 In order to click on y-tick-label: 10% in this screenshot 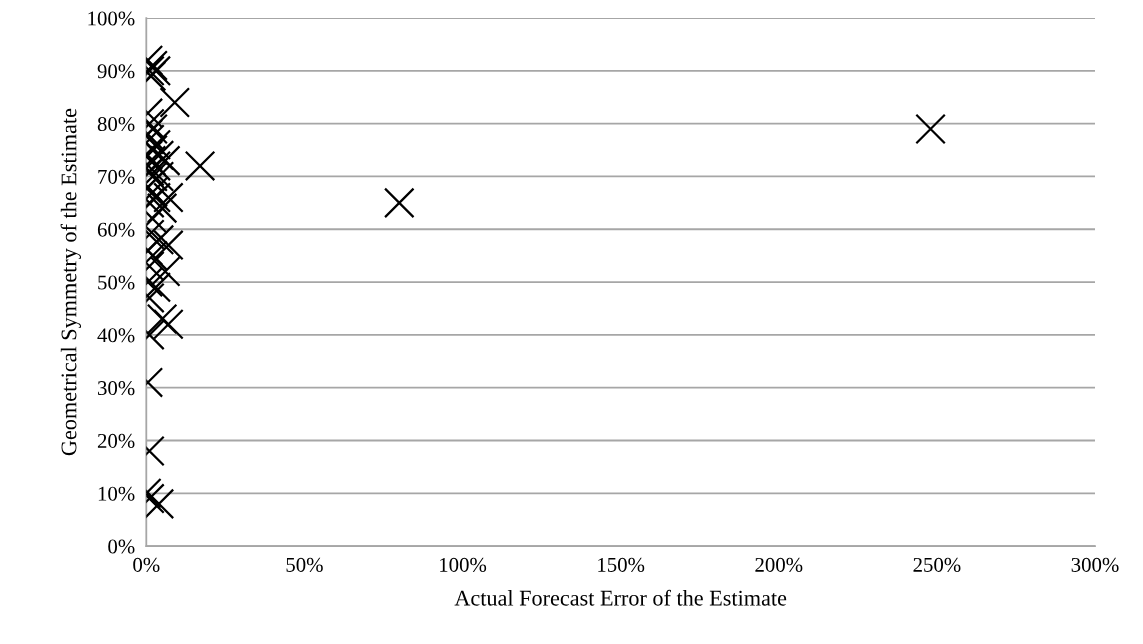, I will do `click(116, 493)`.